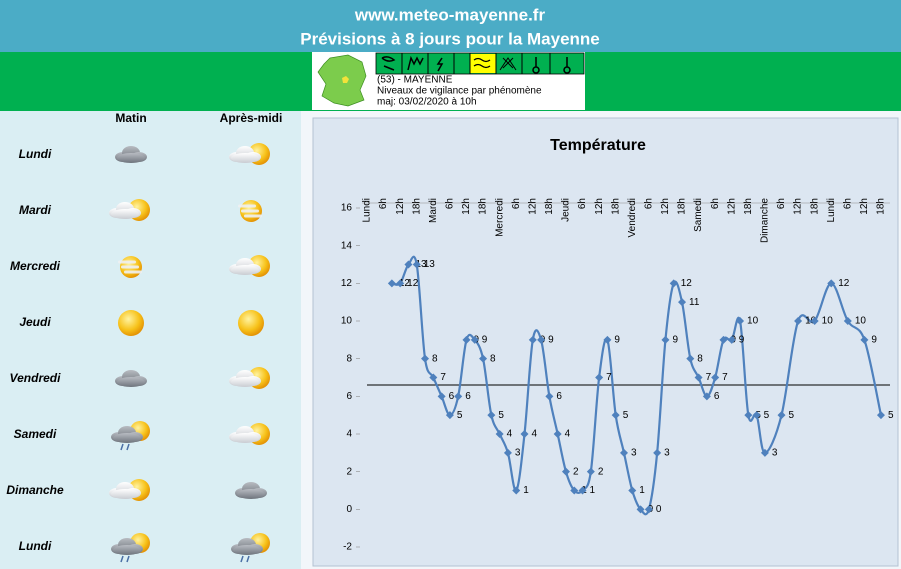 The image size is (901, 569). What do you see at coordinates (125, 447) in the screenshot?
I see `rain` at bounding box center [125, 447].